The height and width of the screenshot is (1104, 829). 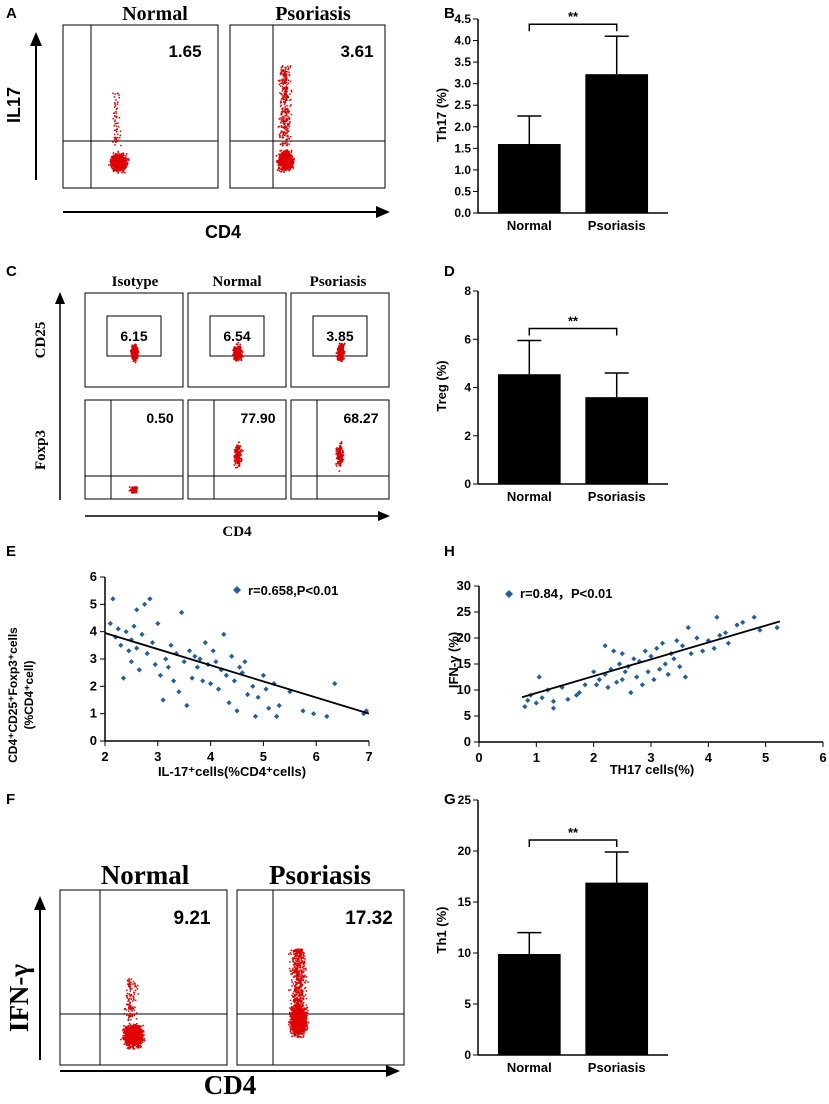 I want to click on panel-a-letter: A, so click(x=11, y=13).